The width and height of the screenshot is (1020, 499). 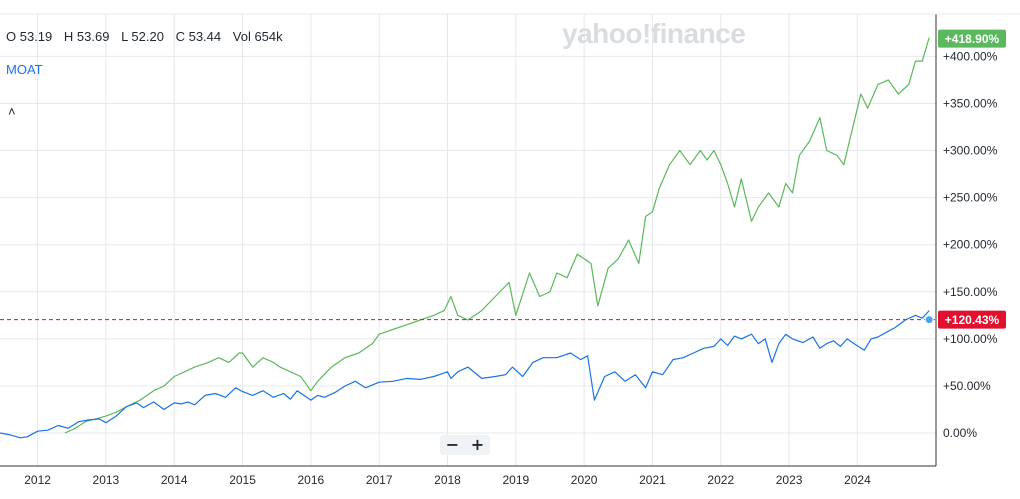 What do you see at coordinates (477, 445) in the screenshot?
I see `zoom-in-button: +` at bounding box center [477, 445].